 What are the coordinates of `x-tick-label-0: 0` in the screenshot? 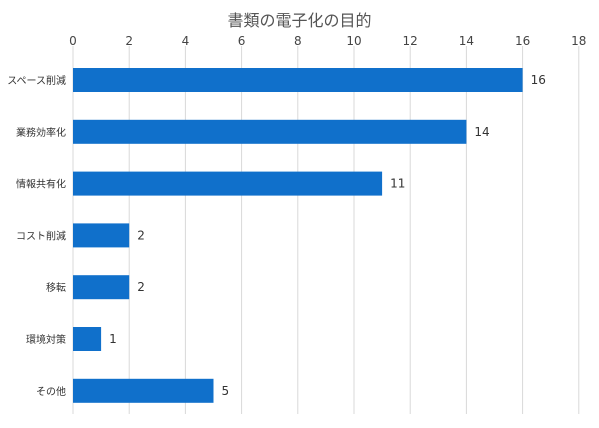 It's located at (73, 41).